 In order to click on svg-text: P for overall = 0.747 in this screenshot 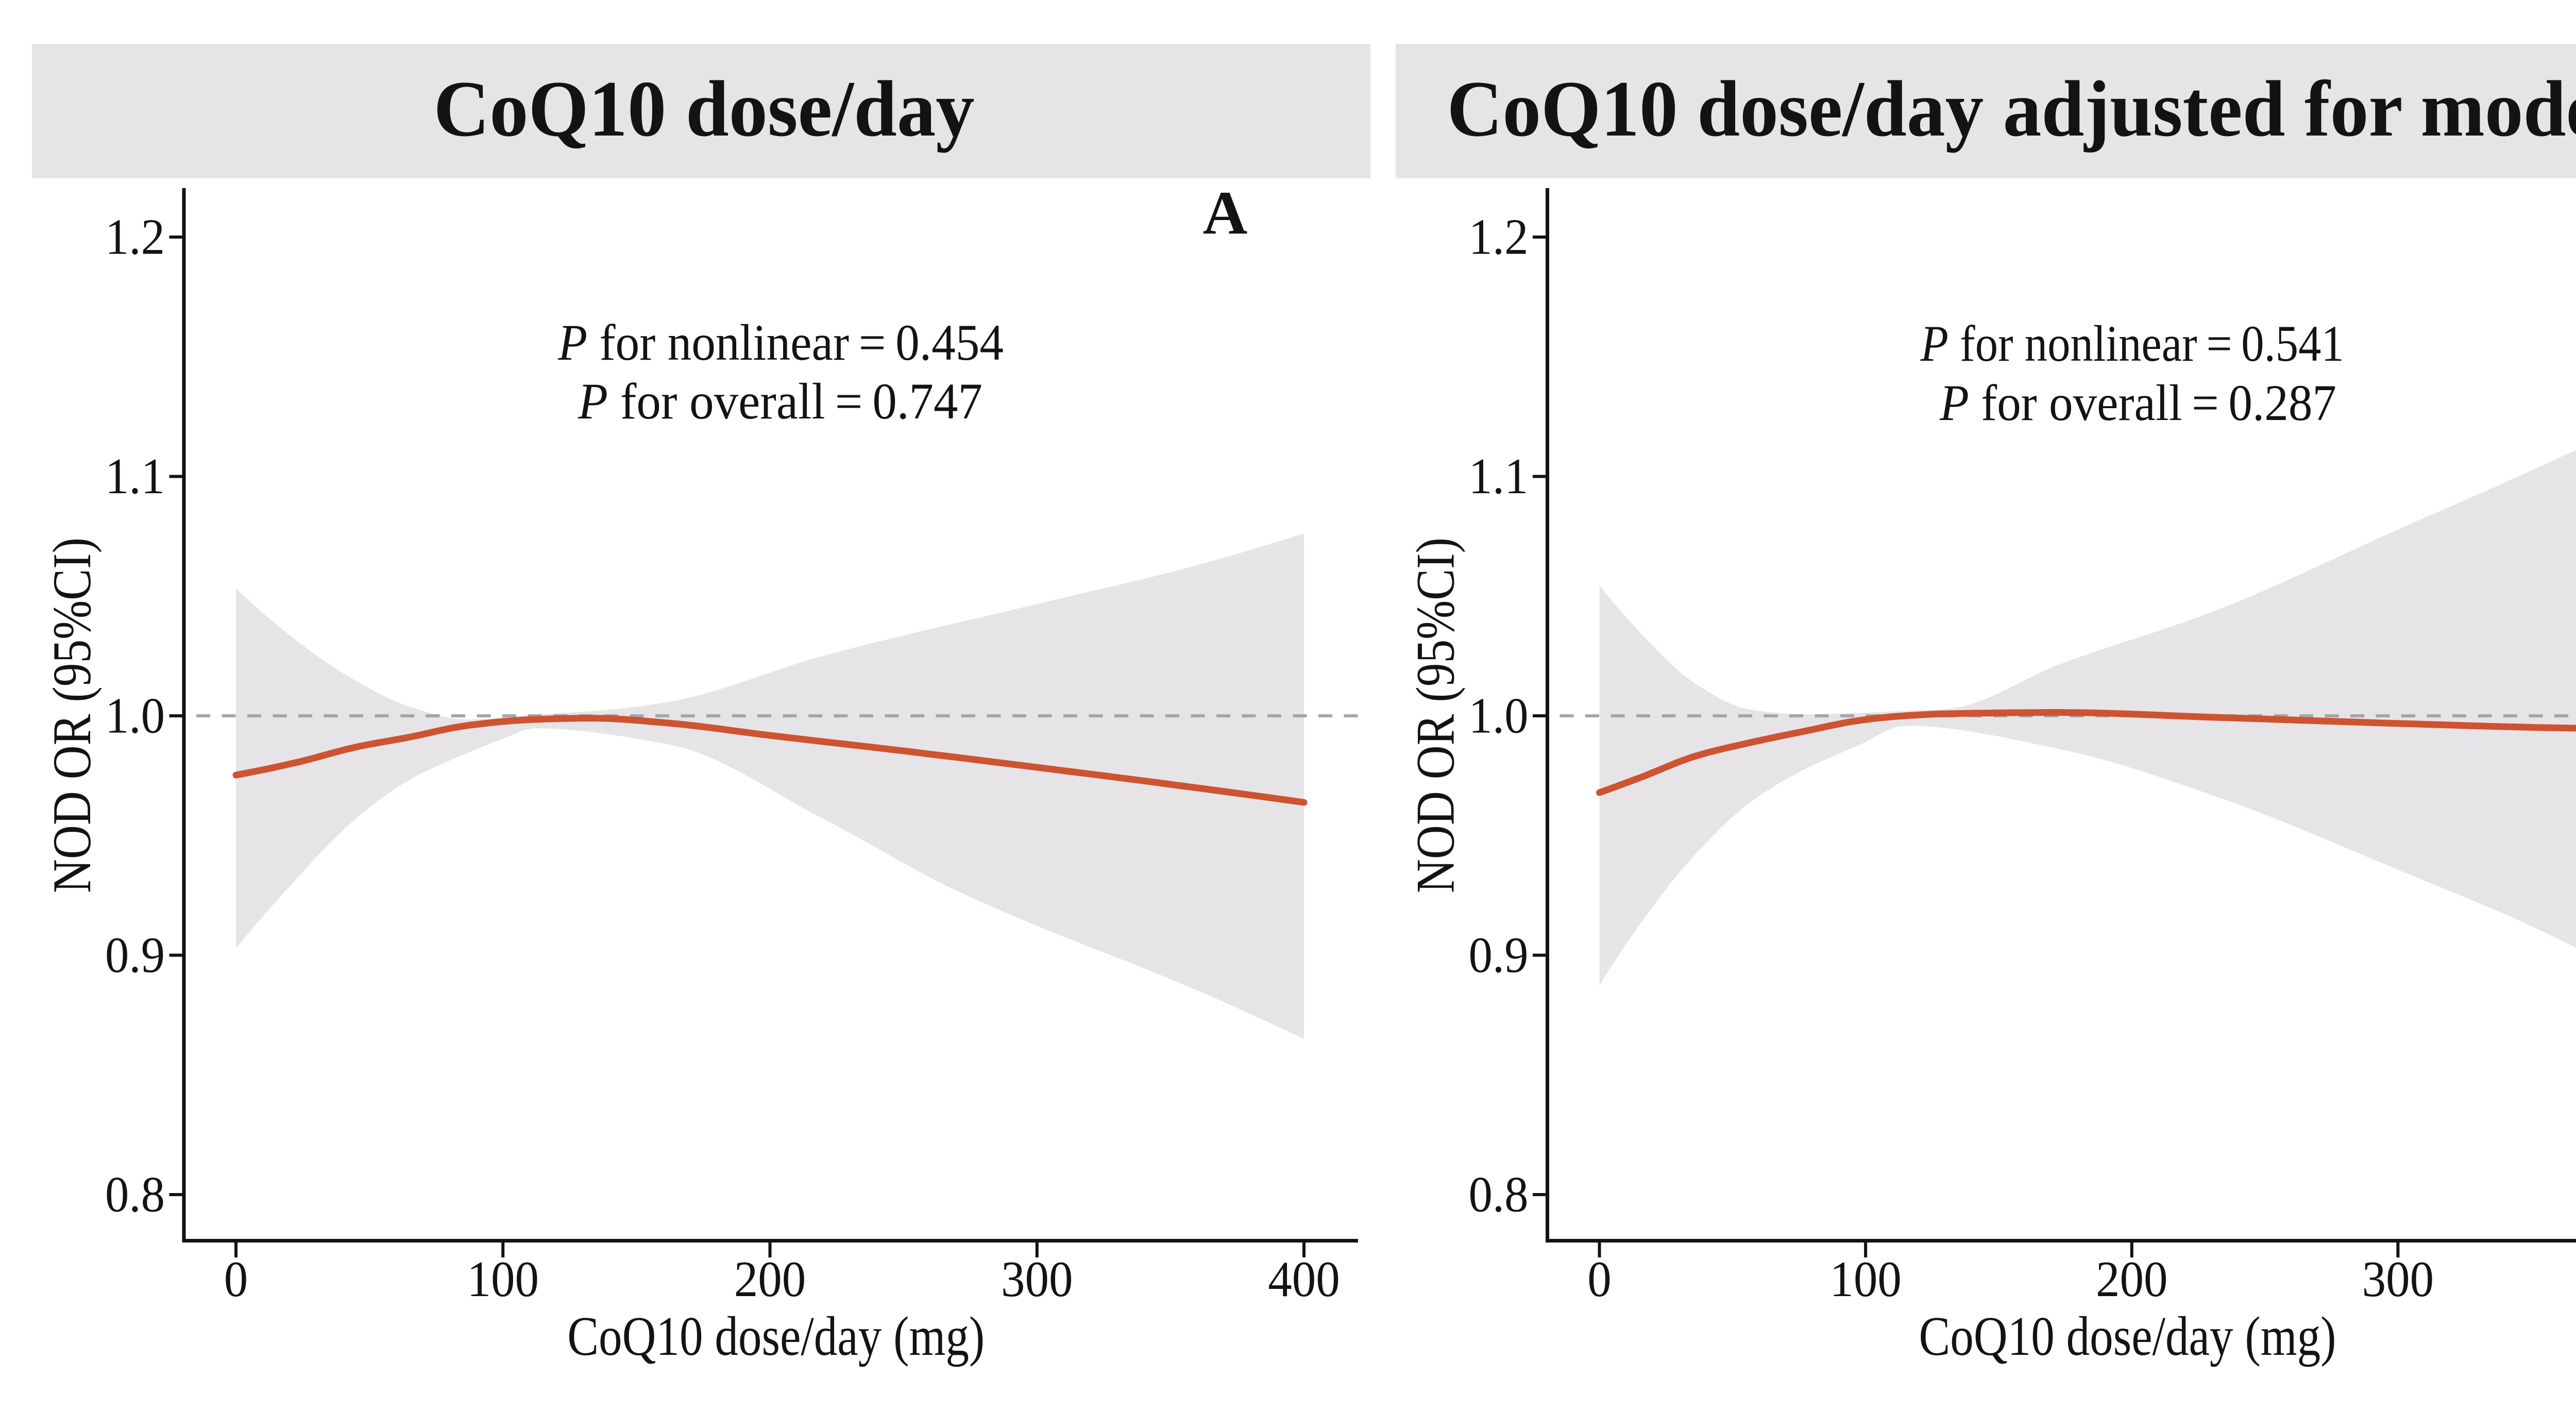, I will do `click(780, 401)`.